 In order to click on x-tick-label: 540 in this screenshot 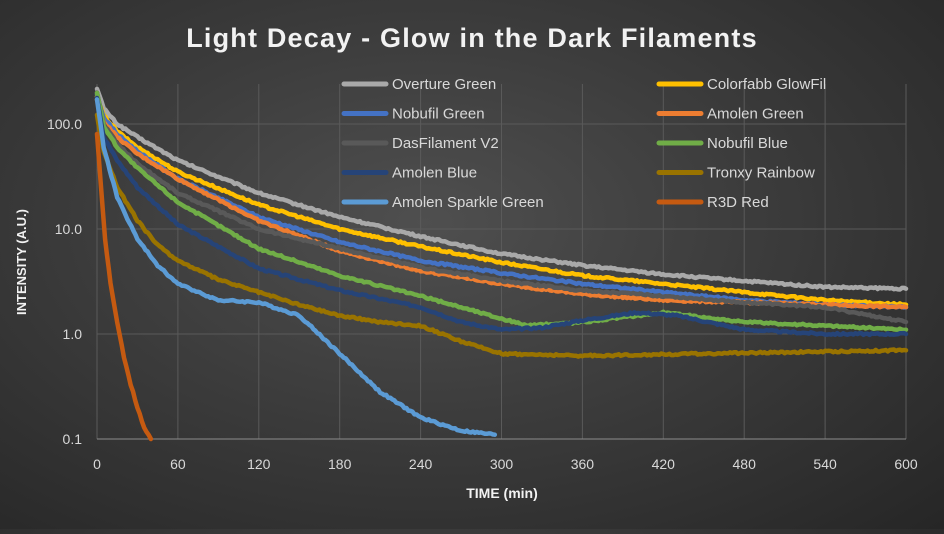, I will do `click(825, 464)`.